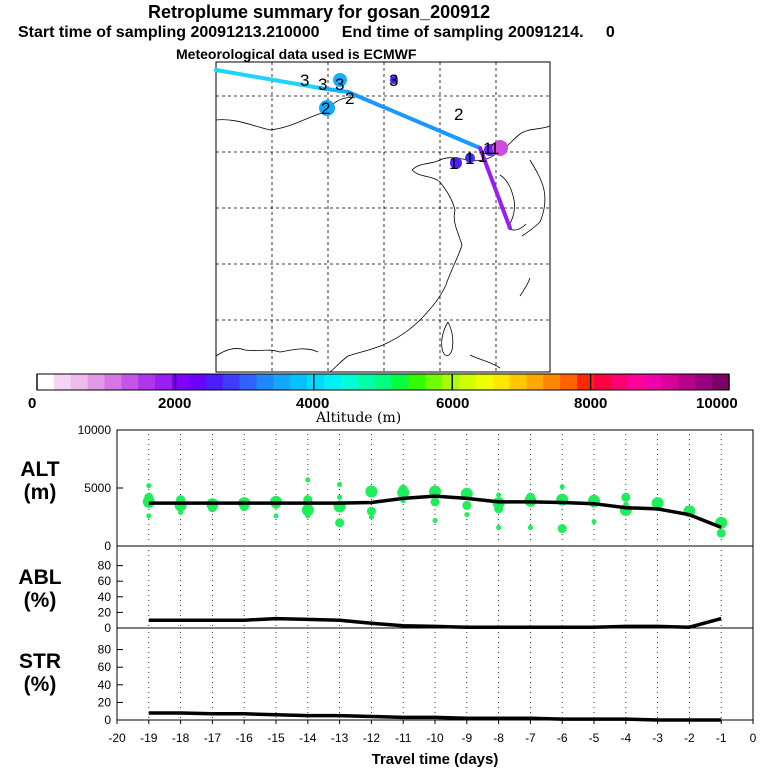  I want to click on trajectory-paths, so click(363, 149).